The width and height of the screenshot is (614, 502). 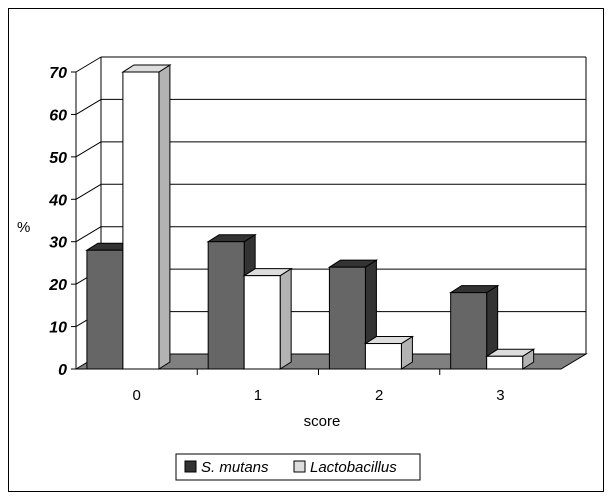 I want to click on legend: S. mutans Lactobacillus, so click(x=298, y=467).